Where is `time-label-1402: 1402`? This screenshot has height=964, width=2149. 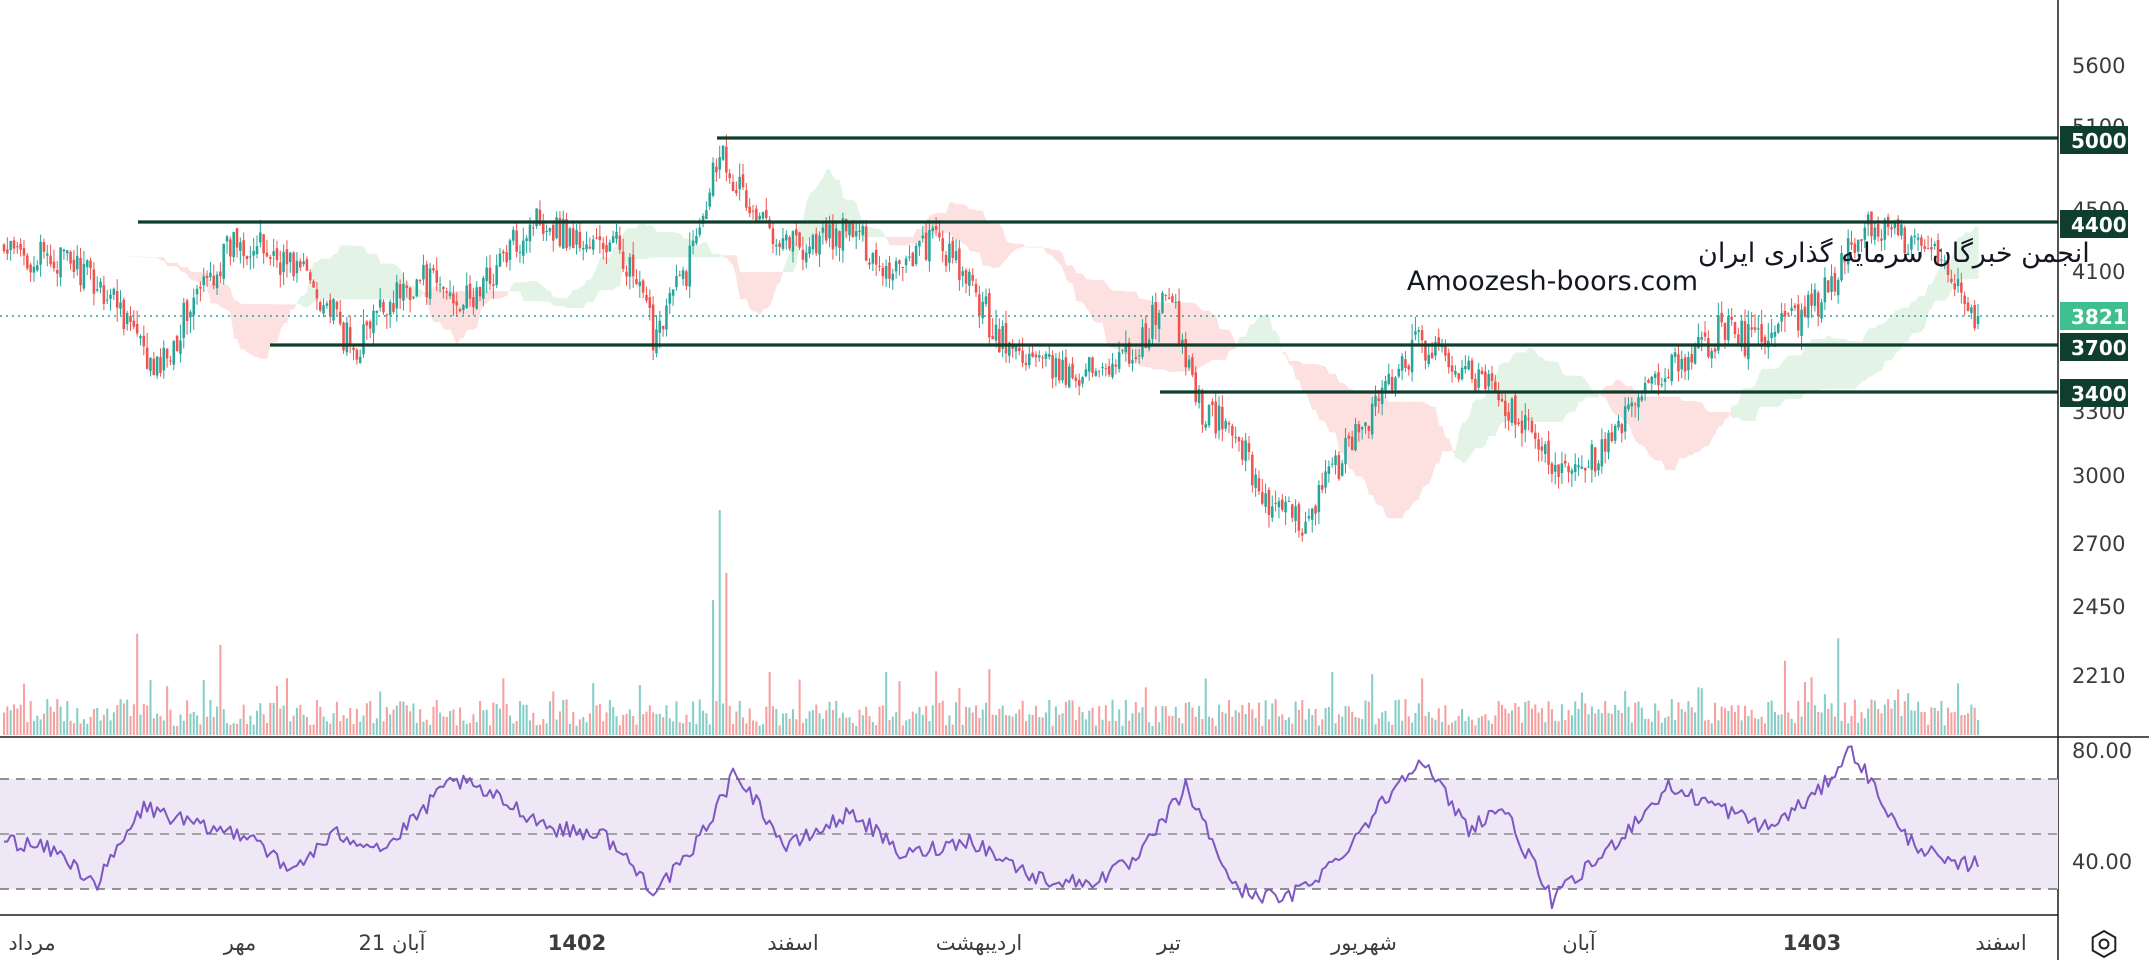 time-label-1402: 1402 is located at coordinates (577, 943).